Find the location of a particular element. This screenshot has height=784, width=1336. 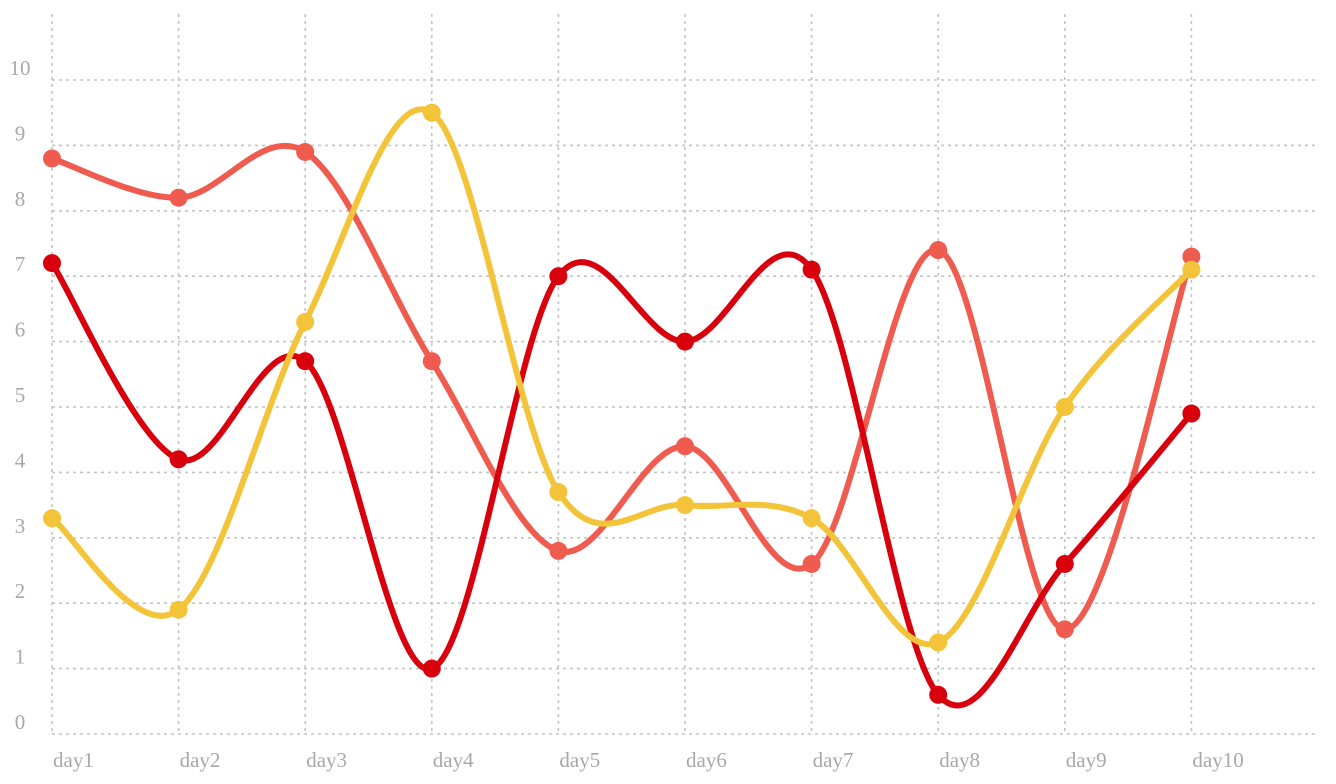

series-1-point-day2 is located at coordinates (178, 197).